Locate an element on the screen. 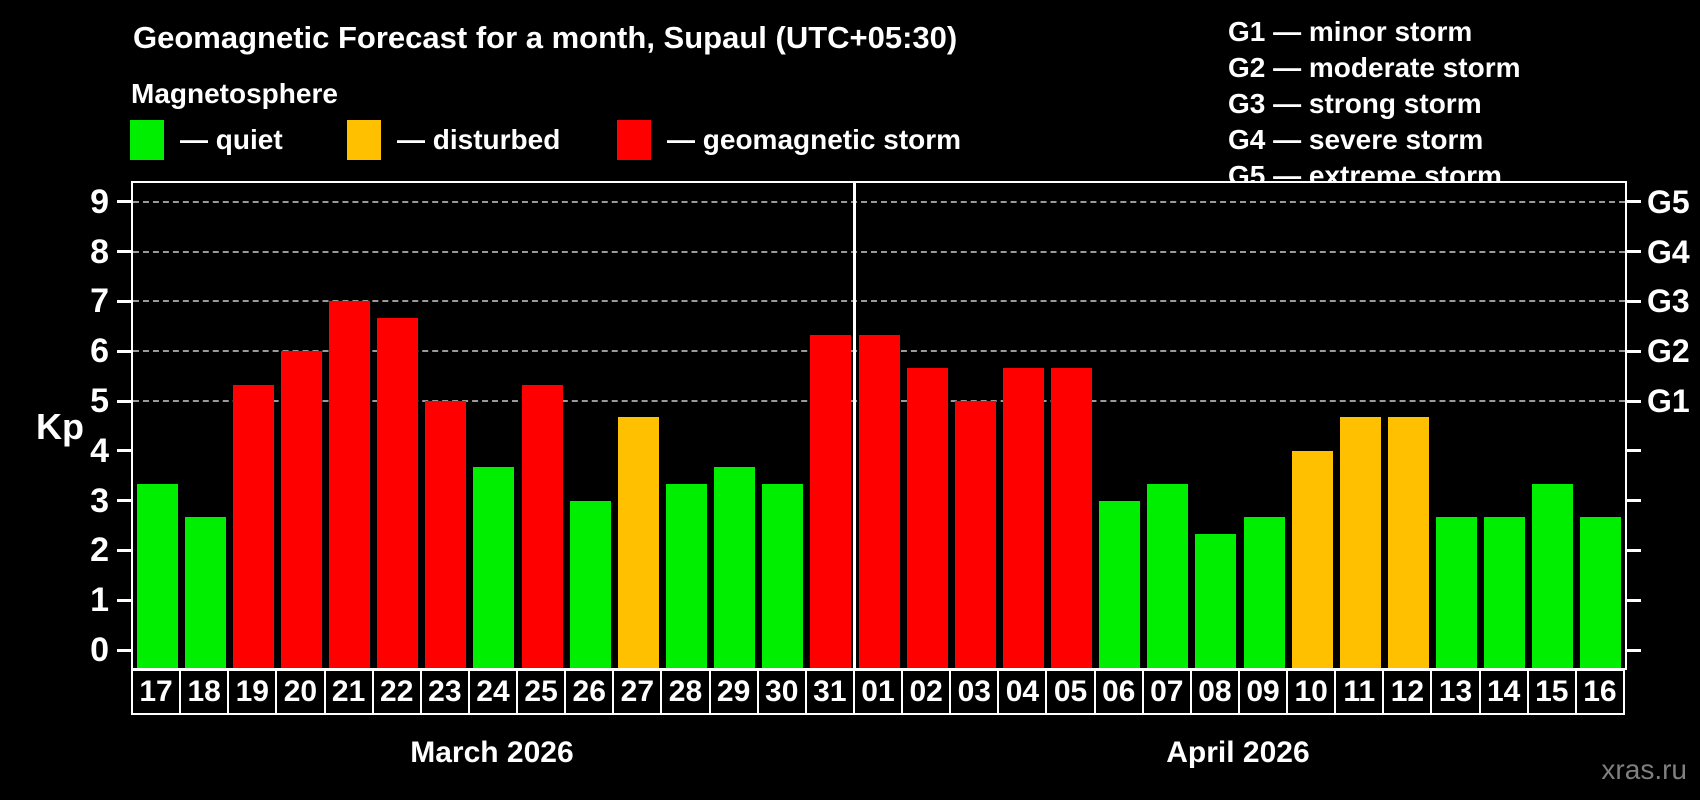  left-tick-label-8: 8 is located at coordinates (99, 251).